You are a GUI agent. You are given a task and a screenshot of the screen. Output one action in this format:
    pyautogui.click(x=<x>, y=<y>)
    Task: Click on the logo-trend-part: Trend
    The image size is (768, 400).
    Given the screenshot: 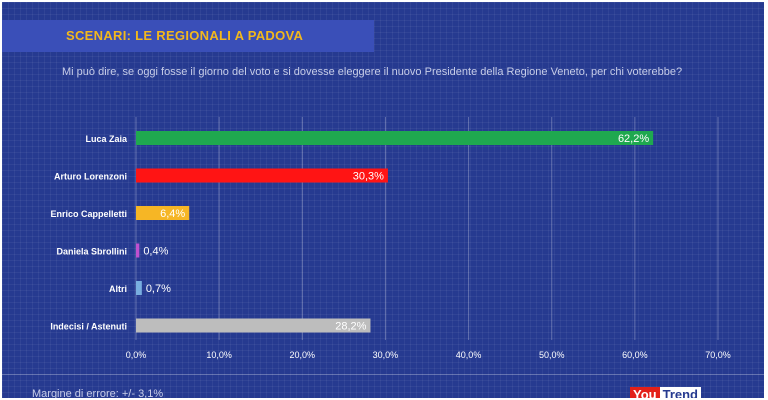 What is the action you would take?
    pyautogui.click(x=680, y=392)
    